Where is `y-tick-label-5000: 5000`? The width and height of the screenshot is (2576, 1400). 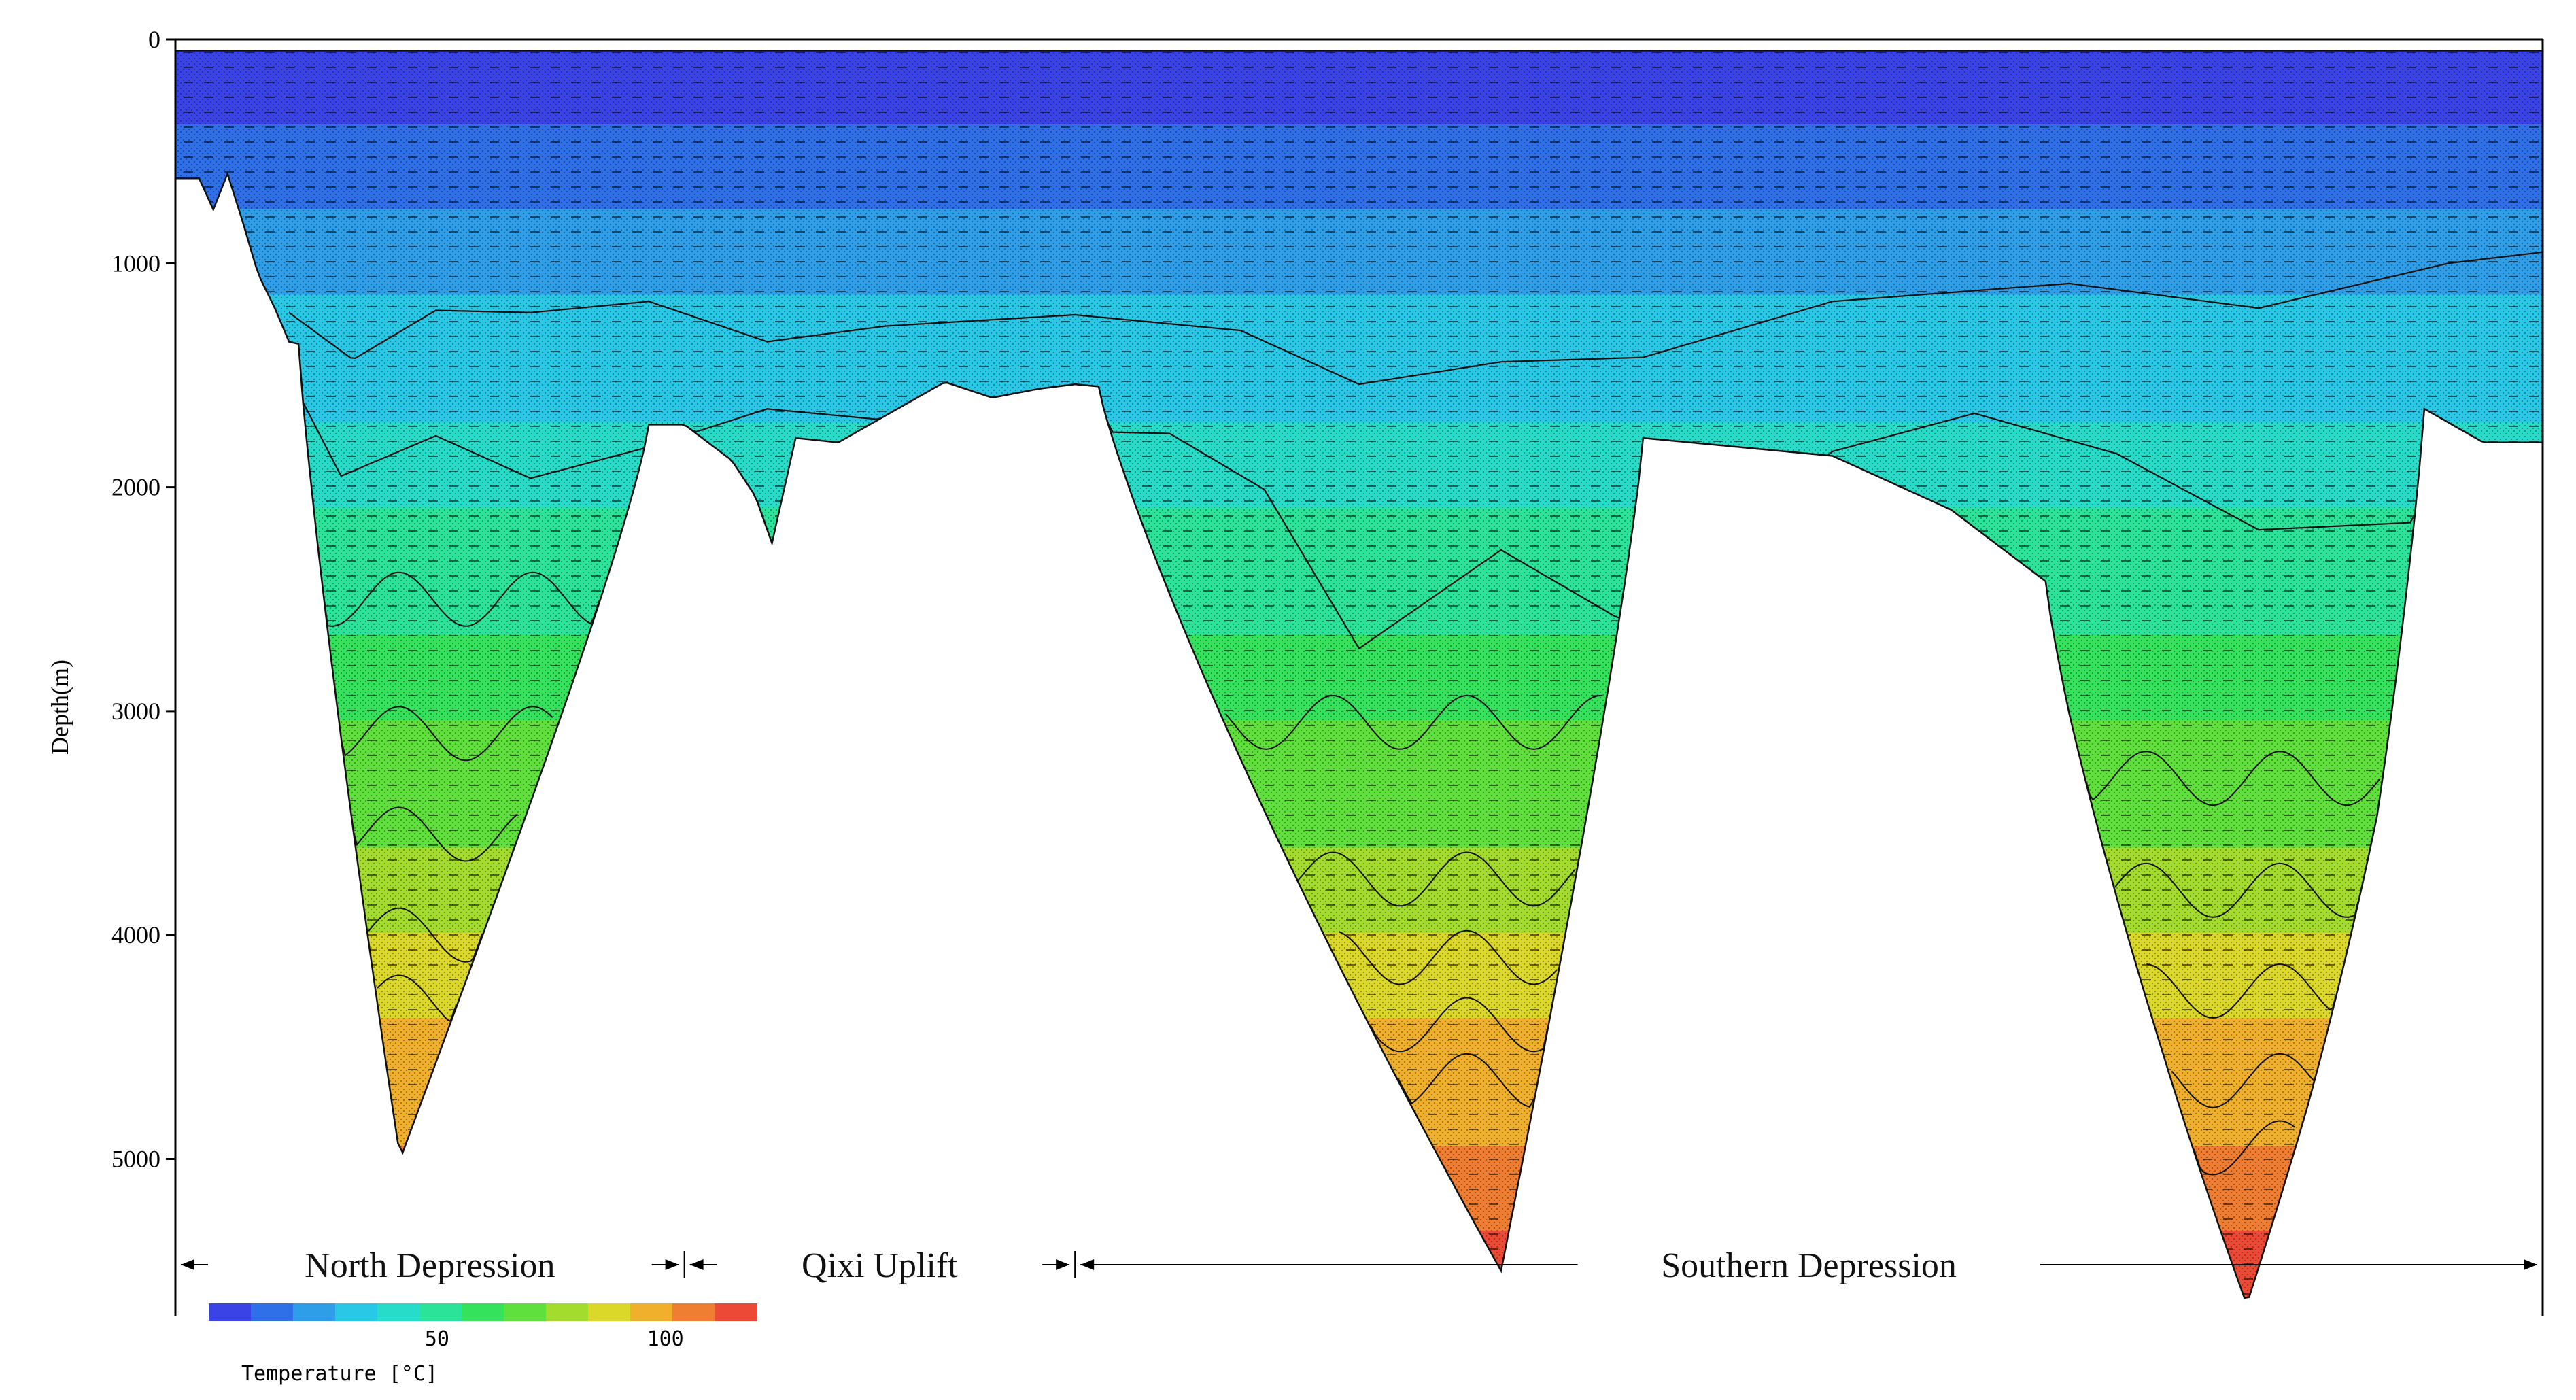 y-tick-label-5000: 5000 is located at coordinates (135, 1158).